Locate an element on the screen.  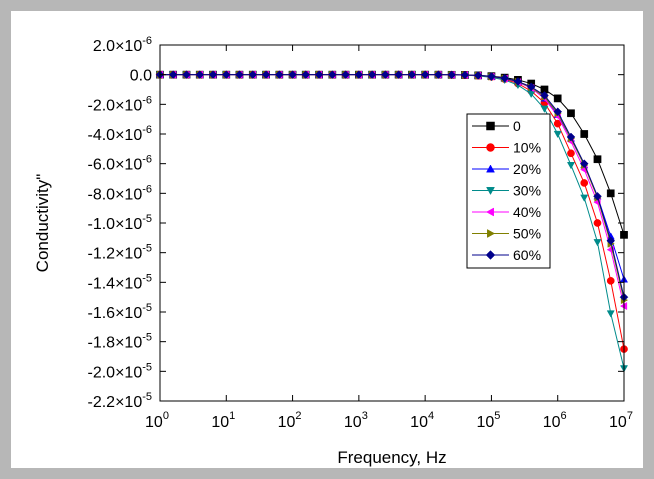
y-tick-label: -1.8×10⁻⁵ is located at coordinates (120, 342).